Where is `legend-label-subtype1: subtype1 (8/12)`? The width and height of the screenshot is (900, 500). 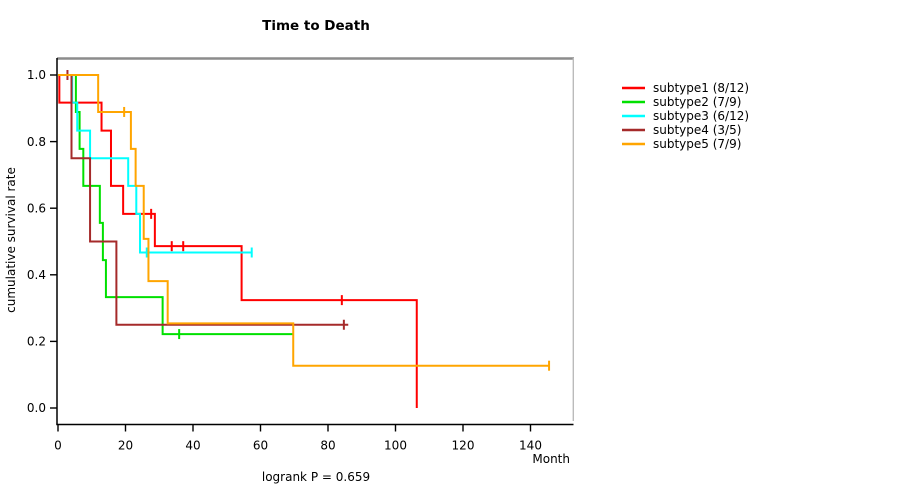
legend-label-subtype1: subtype1 (8/12) is located at coordinates (701, 88).